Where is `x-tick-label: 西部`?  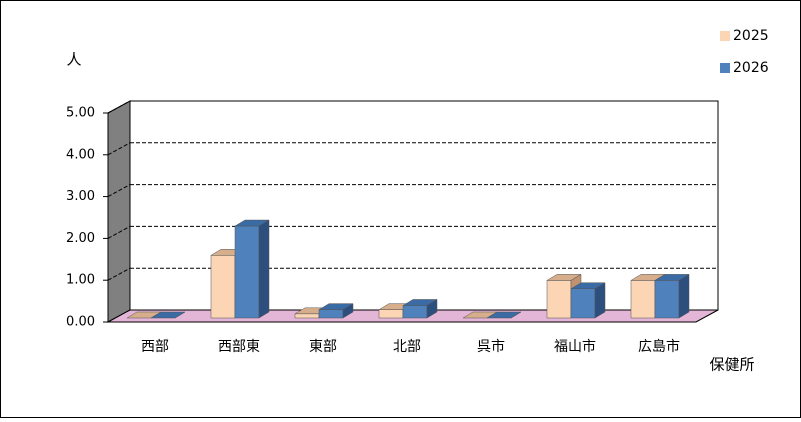 x-tick-label: 西部 is located at coordinates (155, 347).